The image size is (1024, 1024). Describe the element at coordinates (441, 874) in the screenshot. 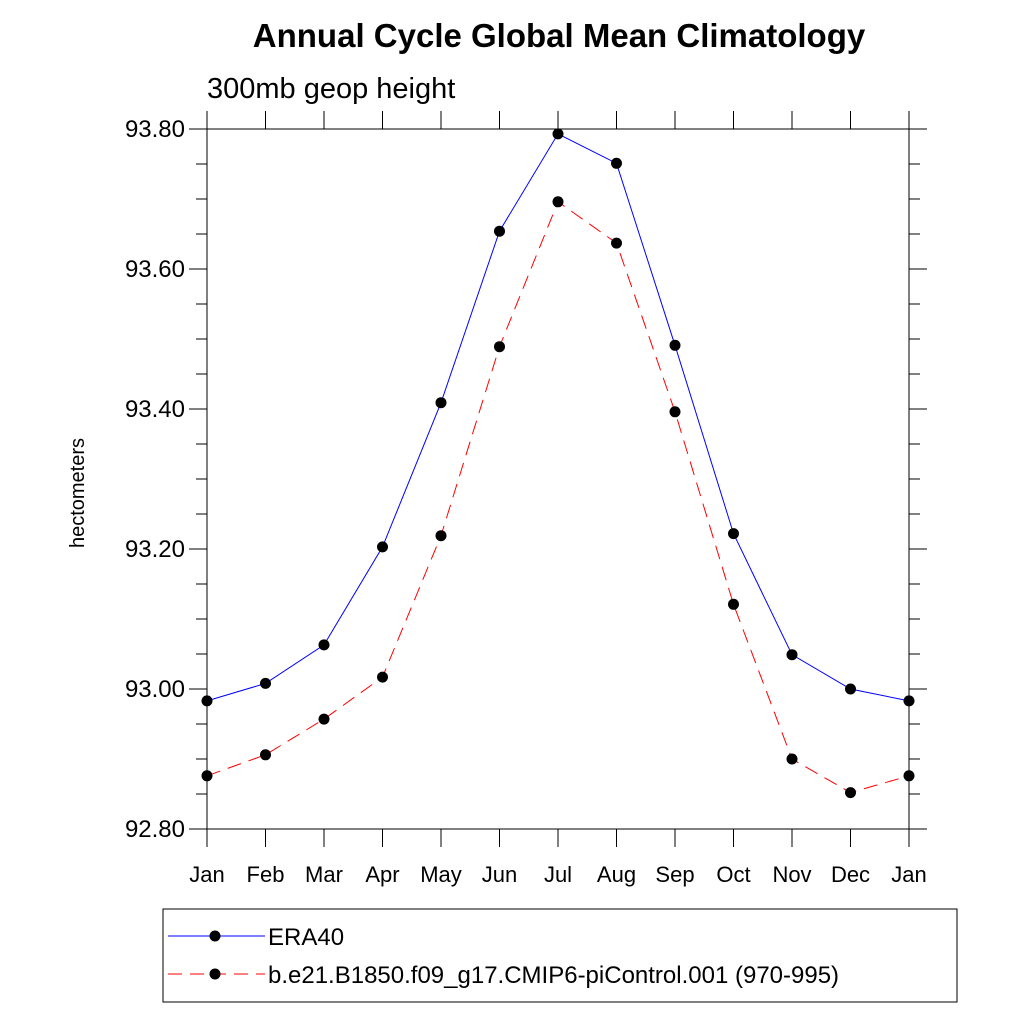

I see `x-tick-label: May` at that location.